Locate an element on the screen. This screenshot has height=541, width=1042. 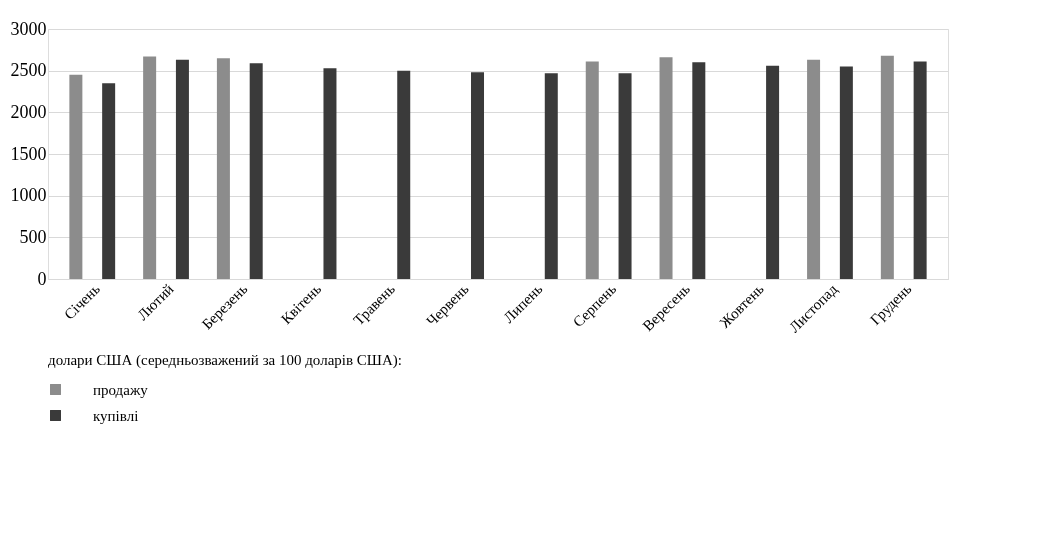
y-tick-label: 2500 is located at coordinates (28, 70).